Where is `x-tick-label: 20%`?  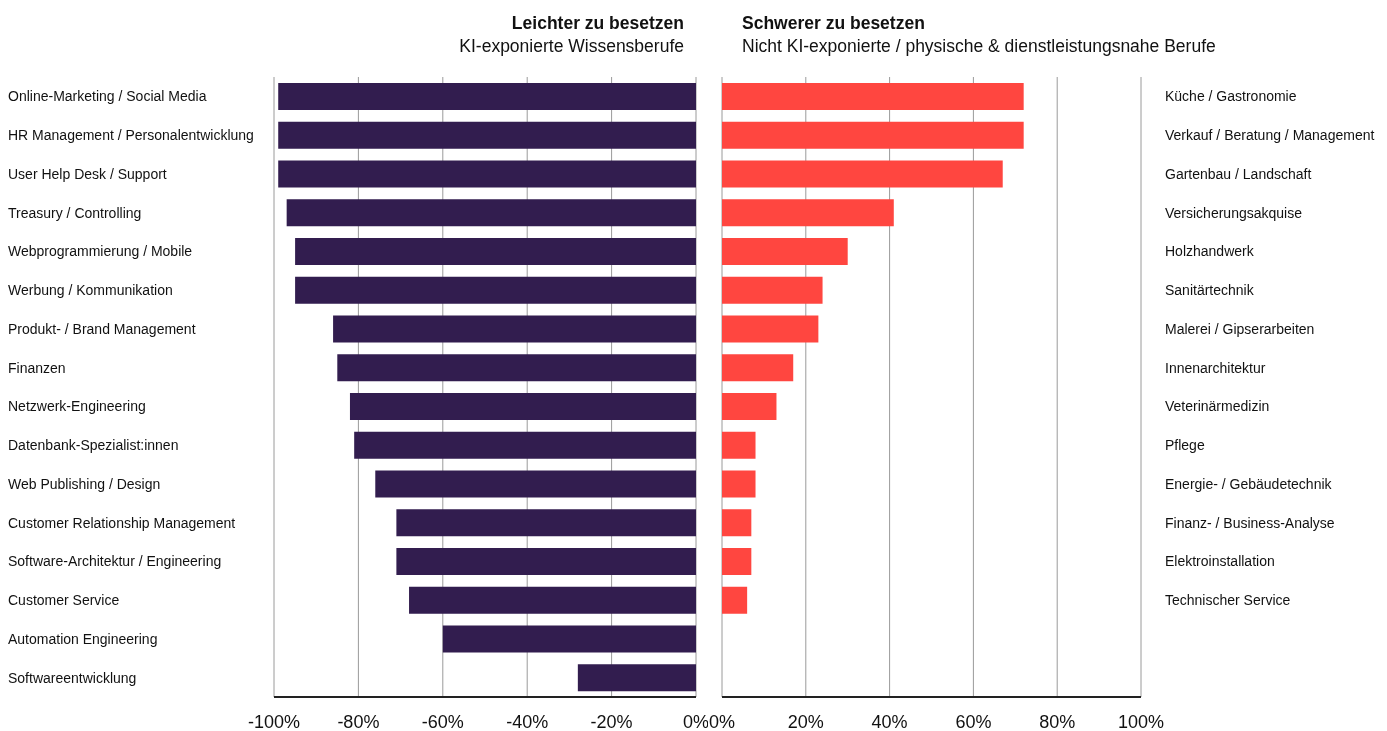 x-tick-label: 20% is located at coordinates (805, 721).